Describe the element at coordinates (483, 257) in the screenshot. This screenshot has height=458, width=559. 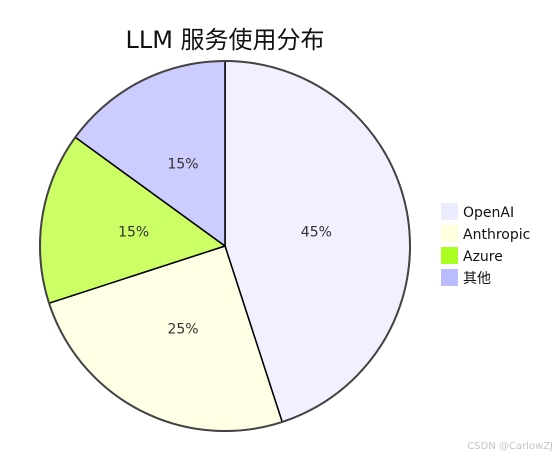
I see `legend-label: Azure` at that location.